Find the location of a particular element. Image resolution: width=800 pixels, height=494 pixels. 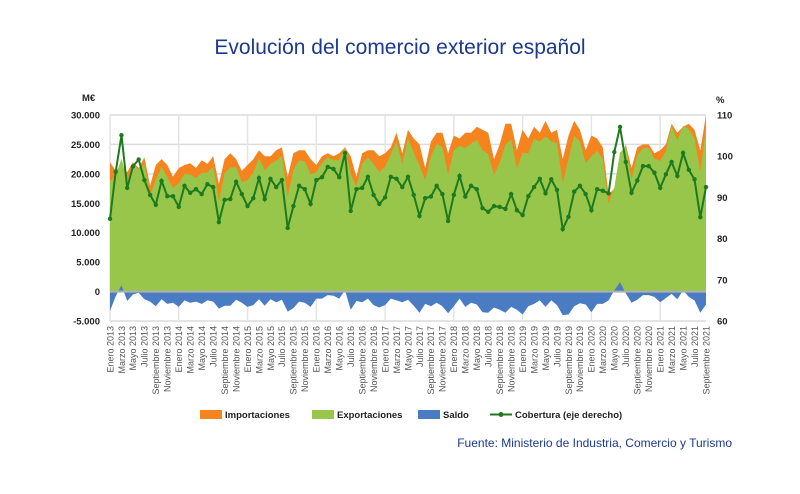

x-tick-label: Enero 2018 is located at coordinates (454, 349).